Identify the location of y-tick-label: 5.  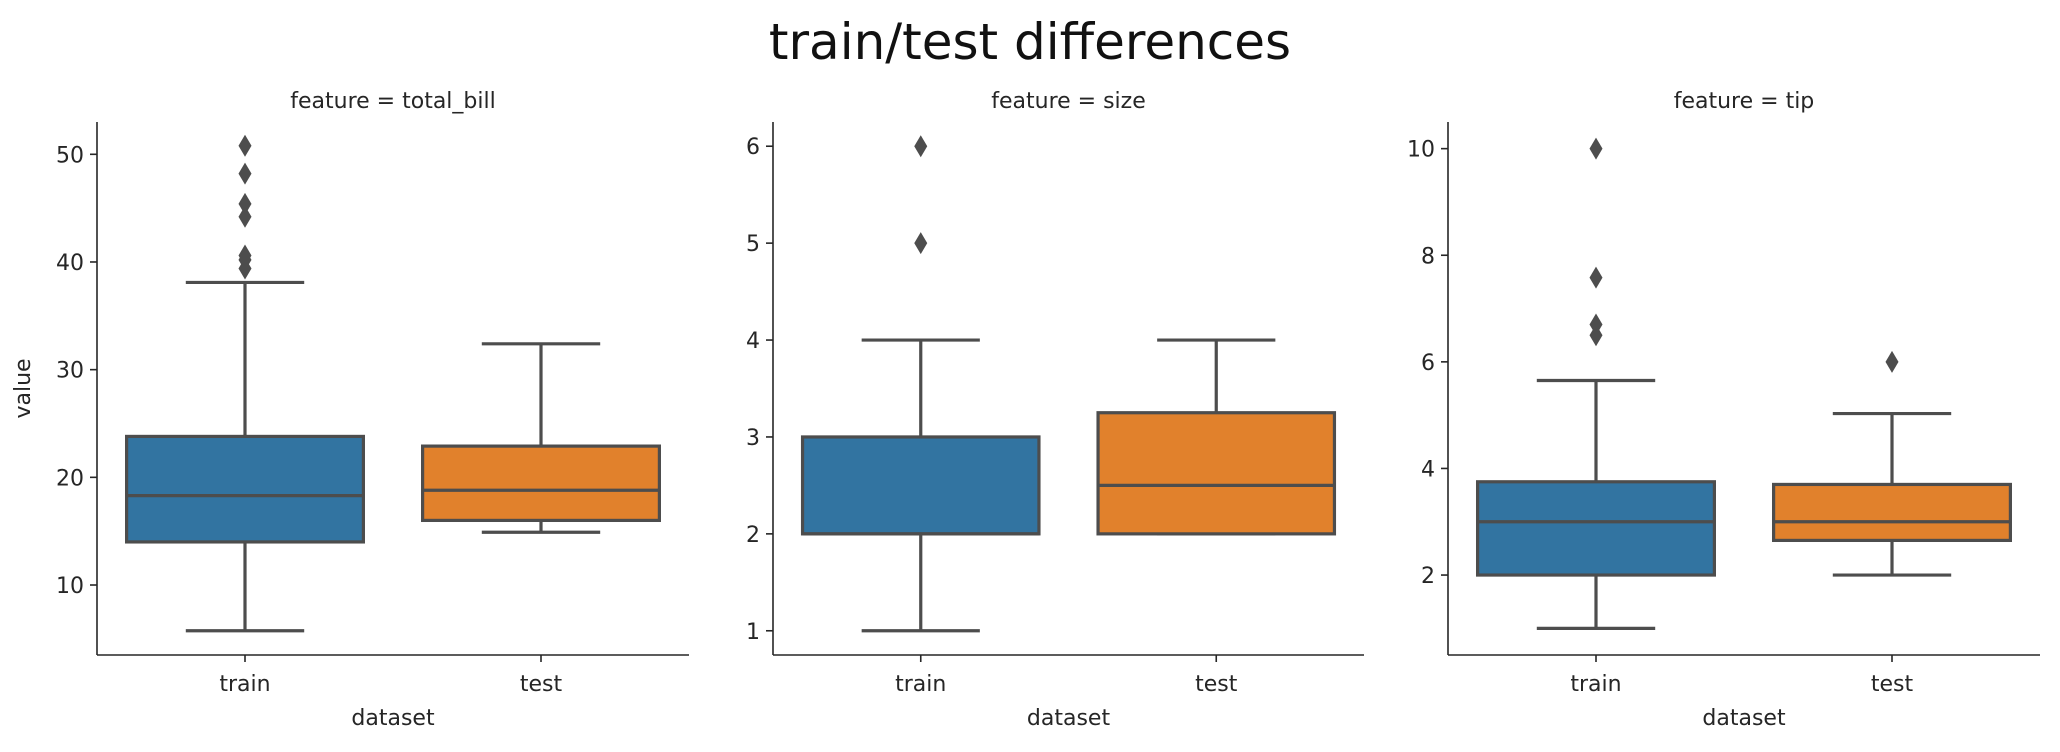
(753, 244).